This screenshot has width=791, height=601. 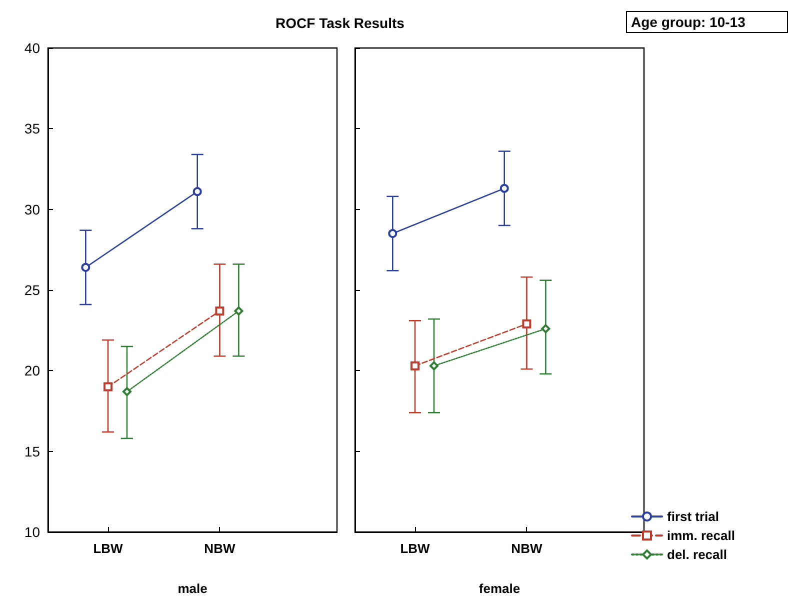 What do you see at coordinates (193, 588) in the screenshot?
I see `x-axis-title: male` at bounding box center [193, 588].